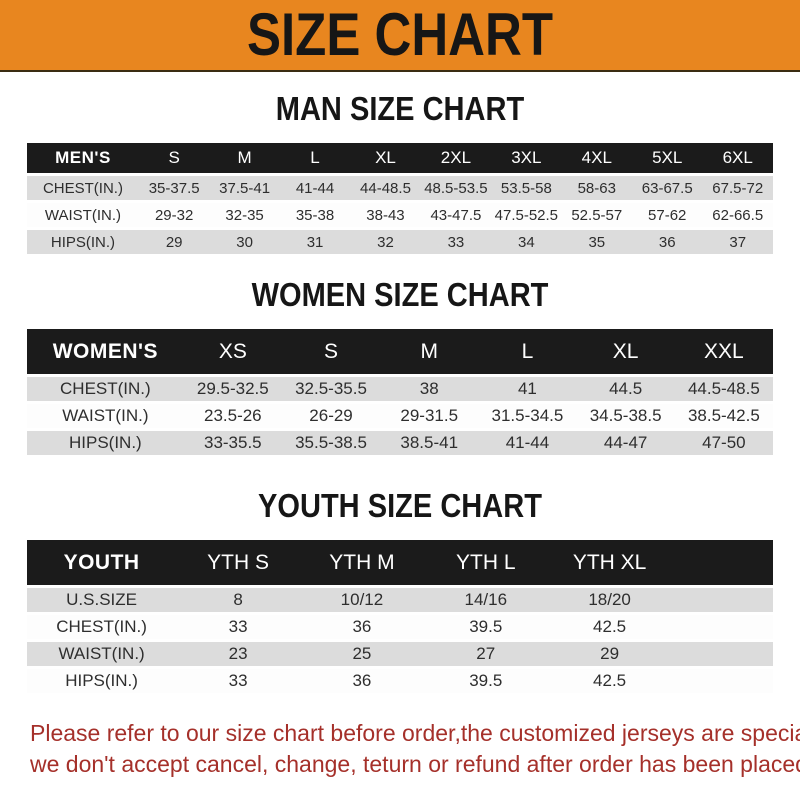 The height and width of the screenshot is (800, 800). I want to click on col-header: XS, so click(232, 351).